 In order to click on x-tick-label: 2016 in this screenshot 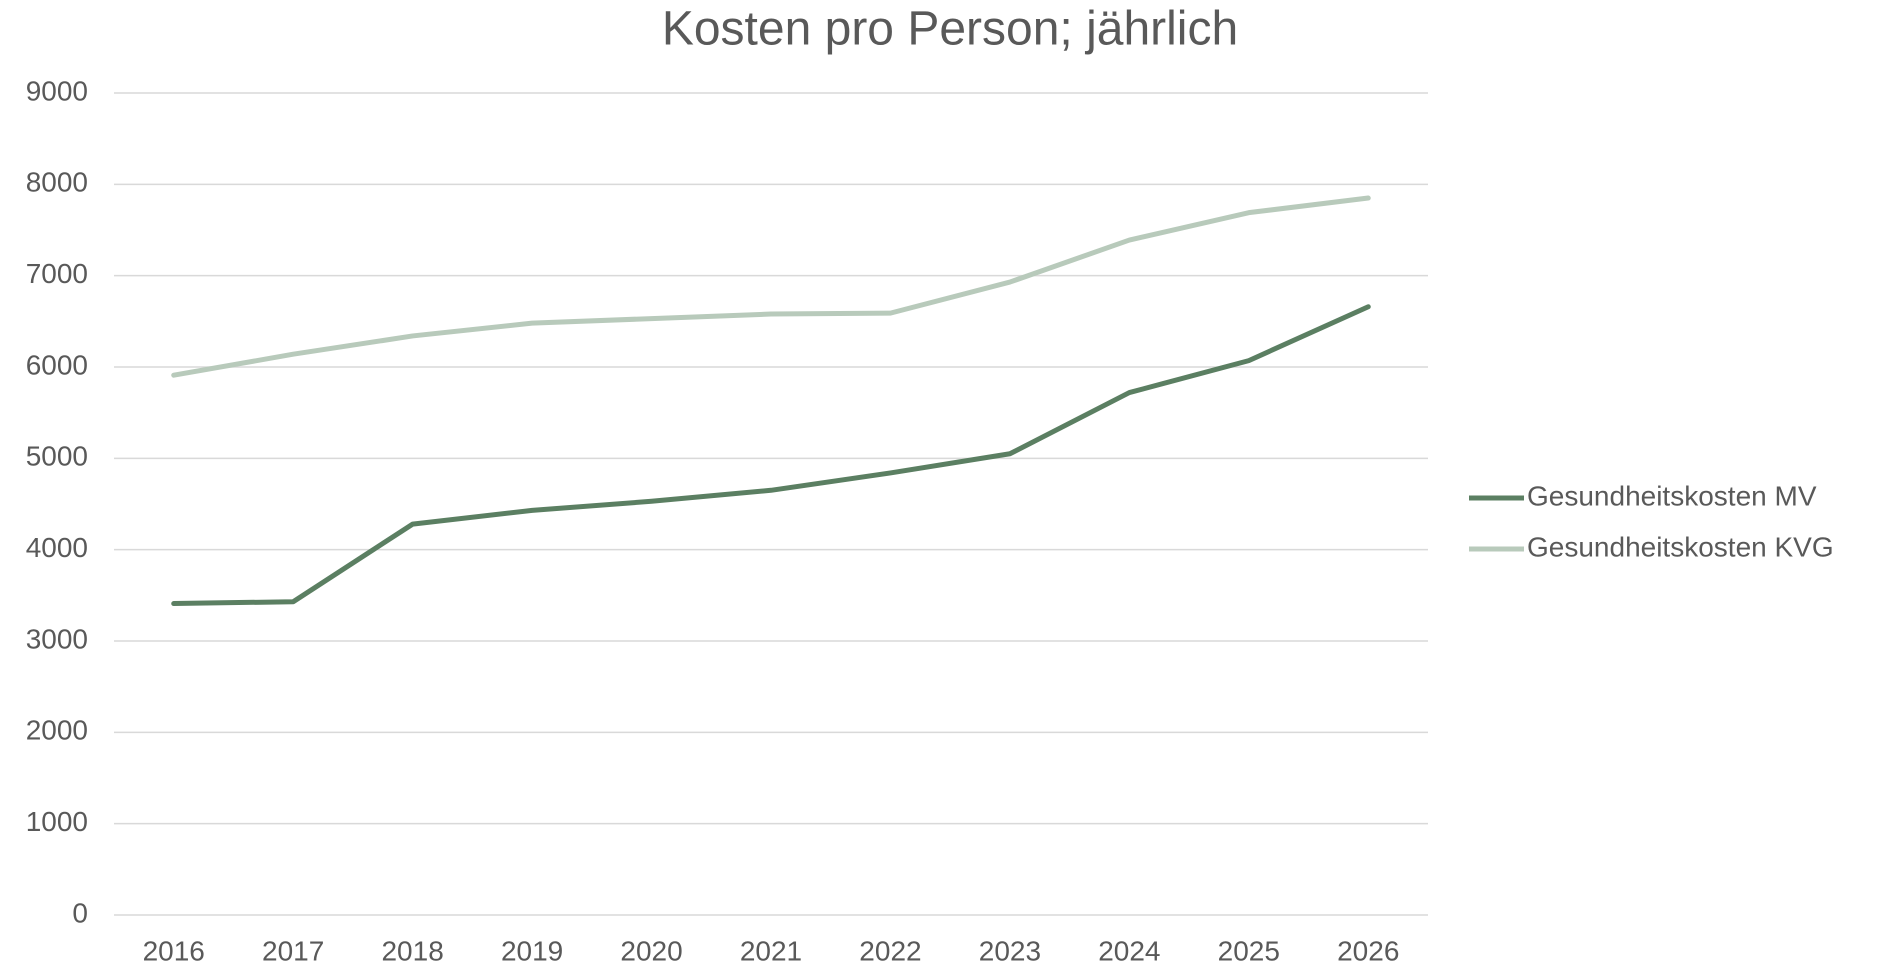, I will do `click(174, 950)`.